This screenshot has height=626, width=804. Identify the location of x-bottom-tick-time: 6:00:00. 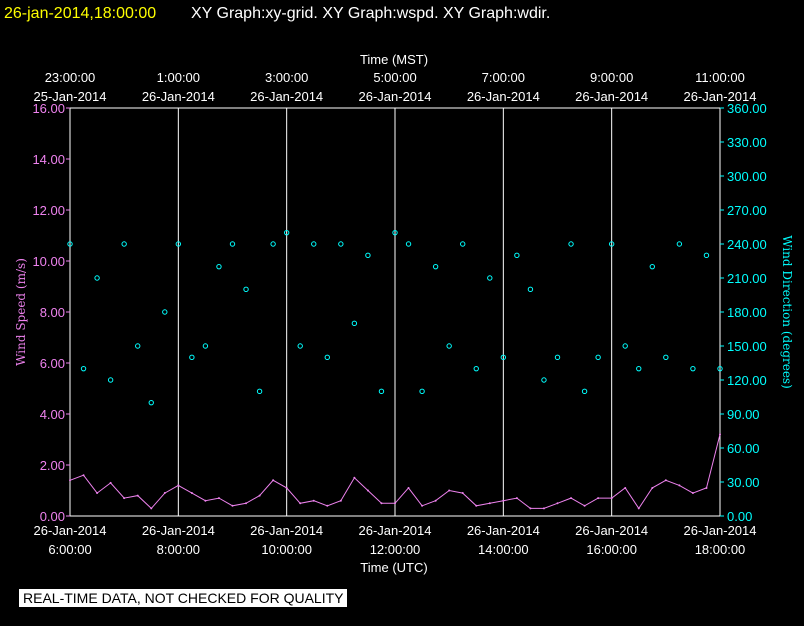
(69, 549).